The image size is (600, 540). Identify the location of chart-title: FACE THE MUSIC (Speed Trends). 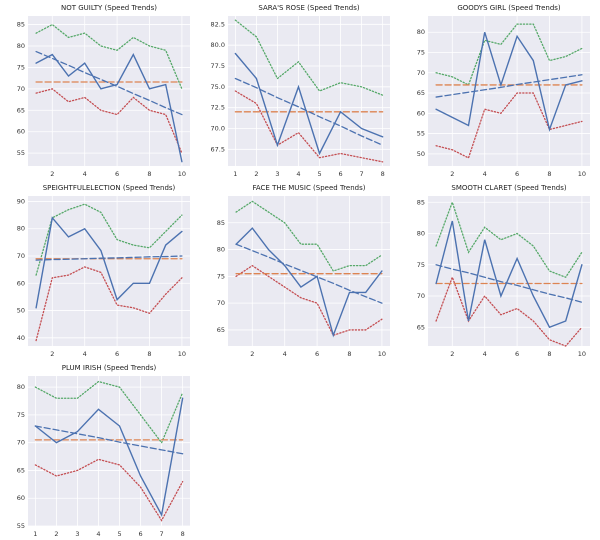
(309, 188).